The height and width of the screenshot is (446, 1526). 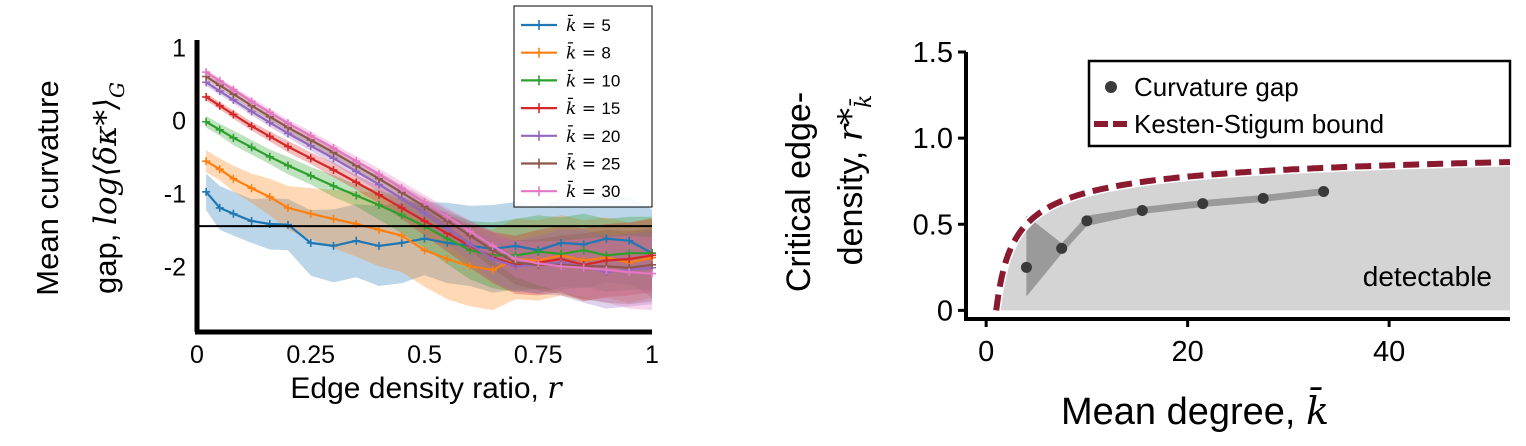 I want to click on y-tick-label: -1, so click(x=175, y=194).